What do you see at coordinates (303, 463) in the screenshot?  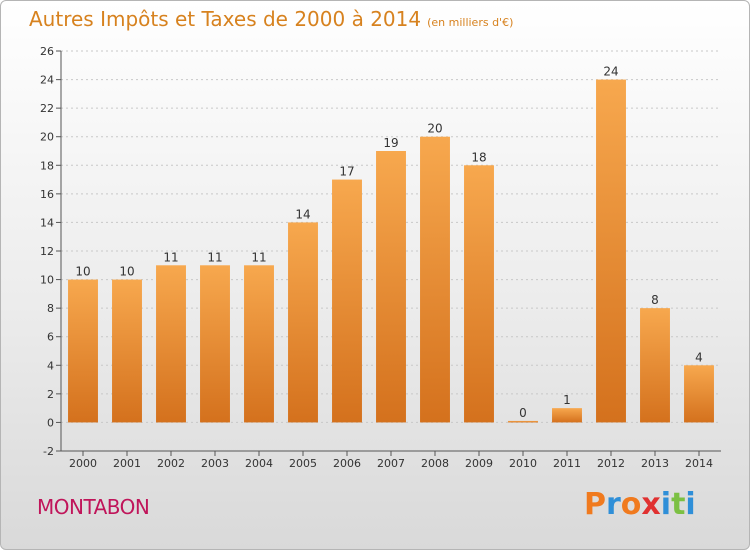 I see `x-tick-label: 2005` at bounding box center [303, 463].